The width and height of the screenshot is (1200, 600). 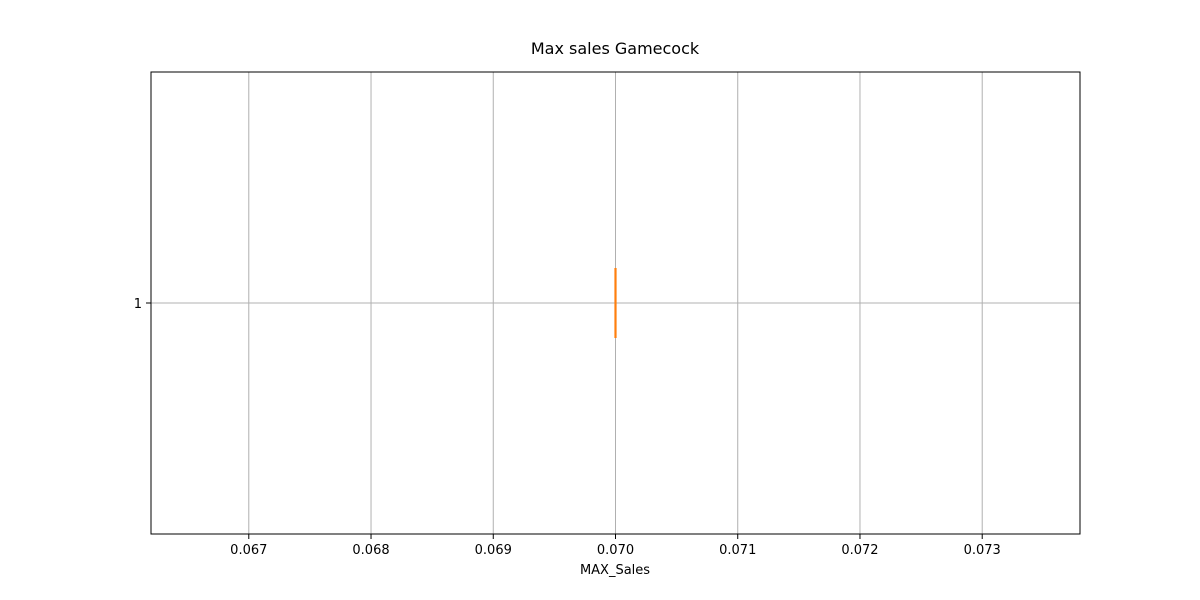 I want to click on x-tick-label: 0.072, so click(x=859, y=550).